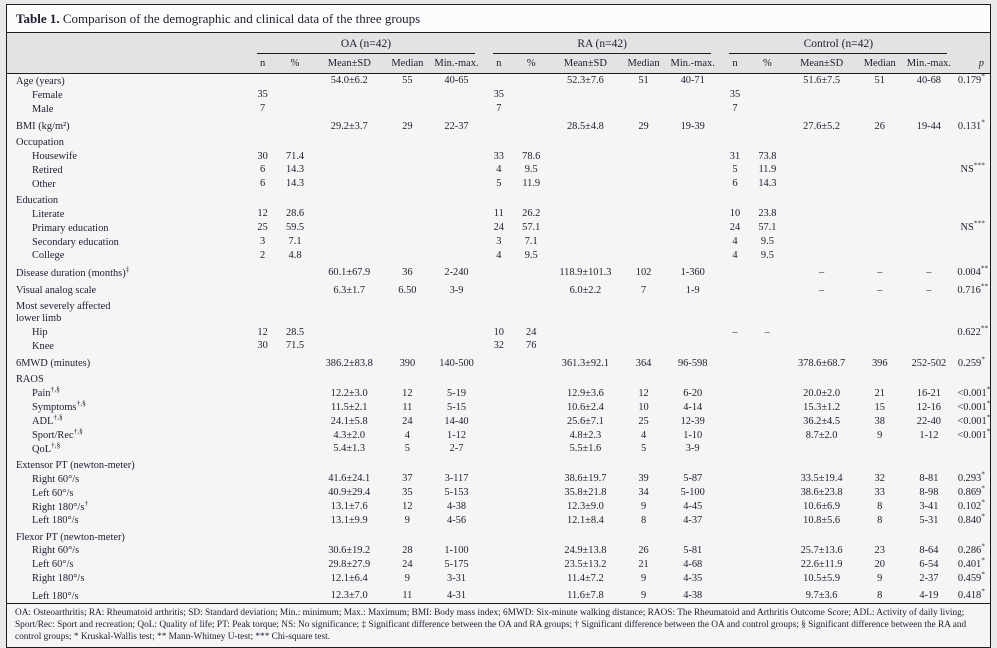 The width and height of the screenshot is (997, 648). What do you see at coordinates (974, 419) in the screenshot?
I see `p-value: <0.001*` at bounding box center [974, 419].